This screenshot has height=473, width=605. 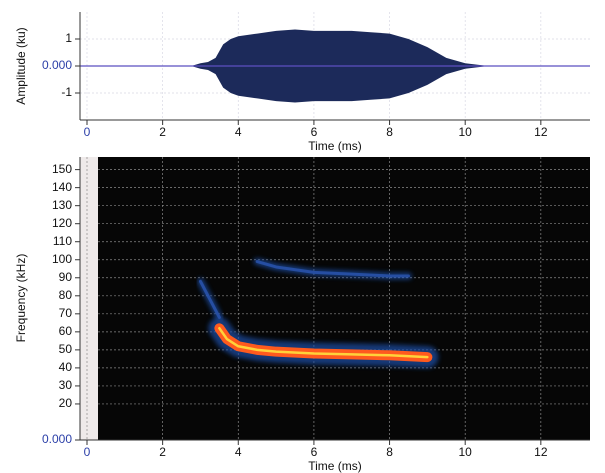 I want to click on y-tick-label: 20, so click(x=66, y=403).